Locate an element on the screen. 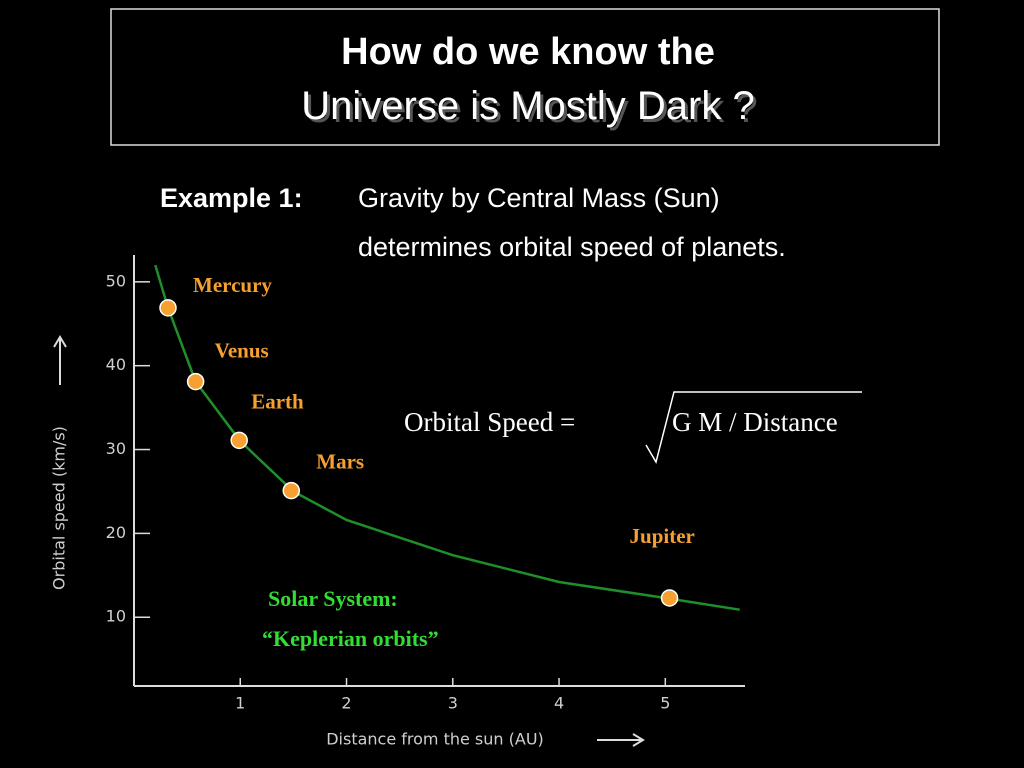 This screenshot has height=768, width=1024. planet-label: Jupiter is located at coordinates (662, 536).